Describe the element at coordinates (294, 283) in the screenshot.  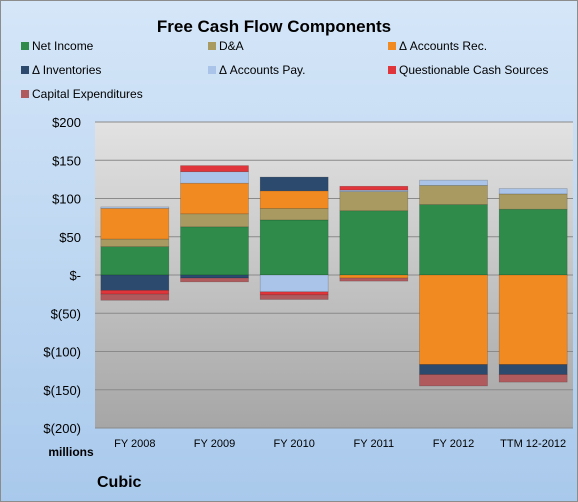
I see `bar-delta-accounts-pay-fy-2010` at that location.